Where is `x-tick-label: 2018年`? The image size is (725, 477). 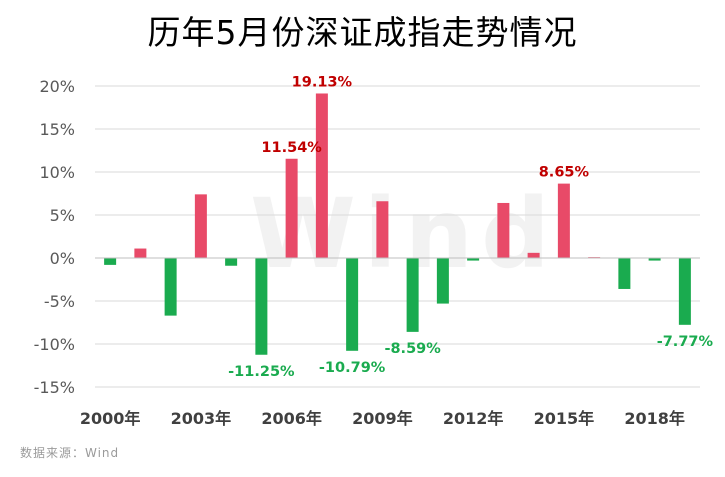 x-tick-label: 2018年 is located at coordinates (654, 418).